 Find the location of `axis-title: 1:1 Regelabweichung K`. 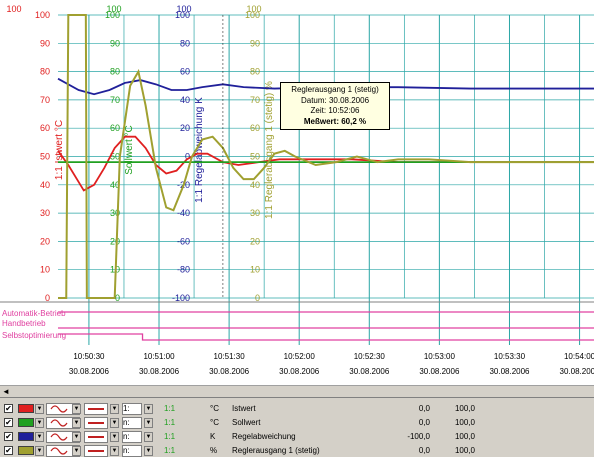

axis-title: 1:1 Regelabweichung K is located at coordinates (199, 150).